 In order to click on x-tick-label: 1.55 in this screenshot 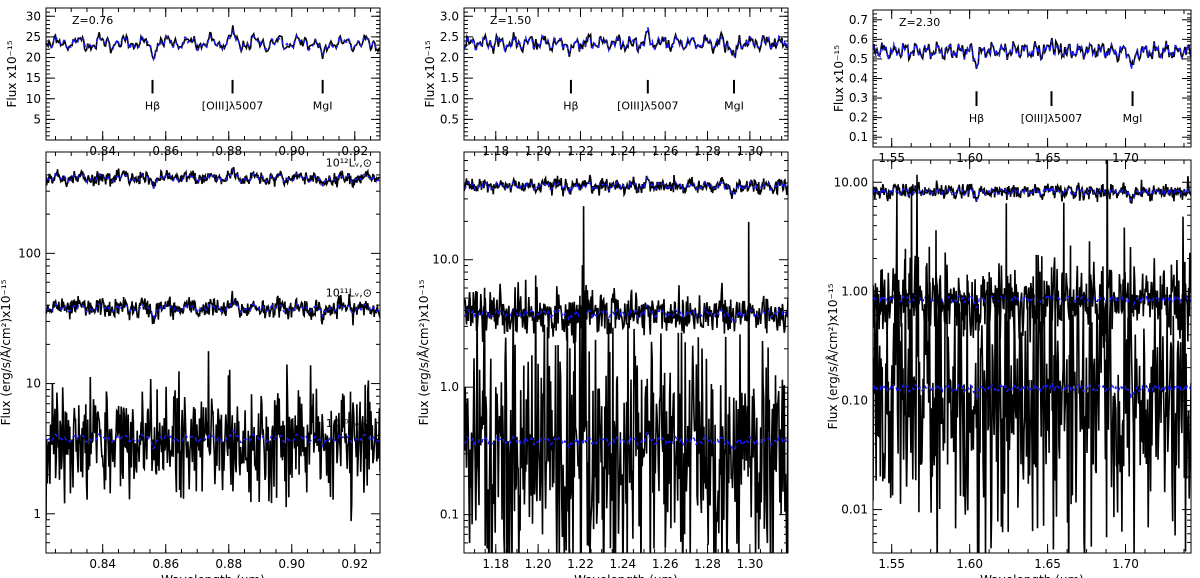, I will do `click(891, 158)`.